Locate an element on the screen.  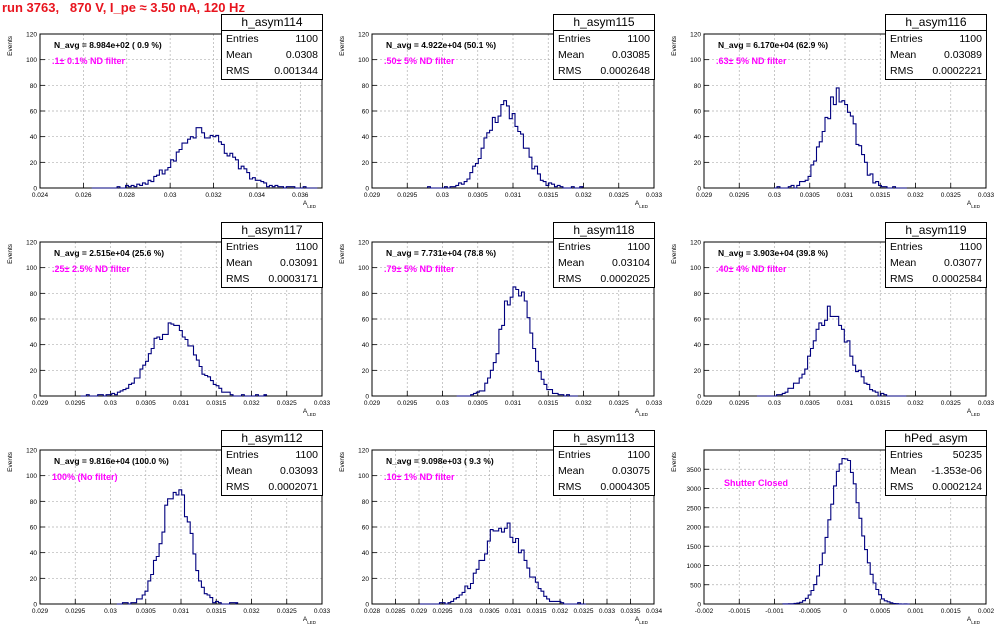
y-tick-label: 3000 is located at coordinates (694, 489).